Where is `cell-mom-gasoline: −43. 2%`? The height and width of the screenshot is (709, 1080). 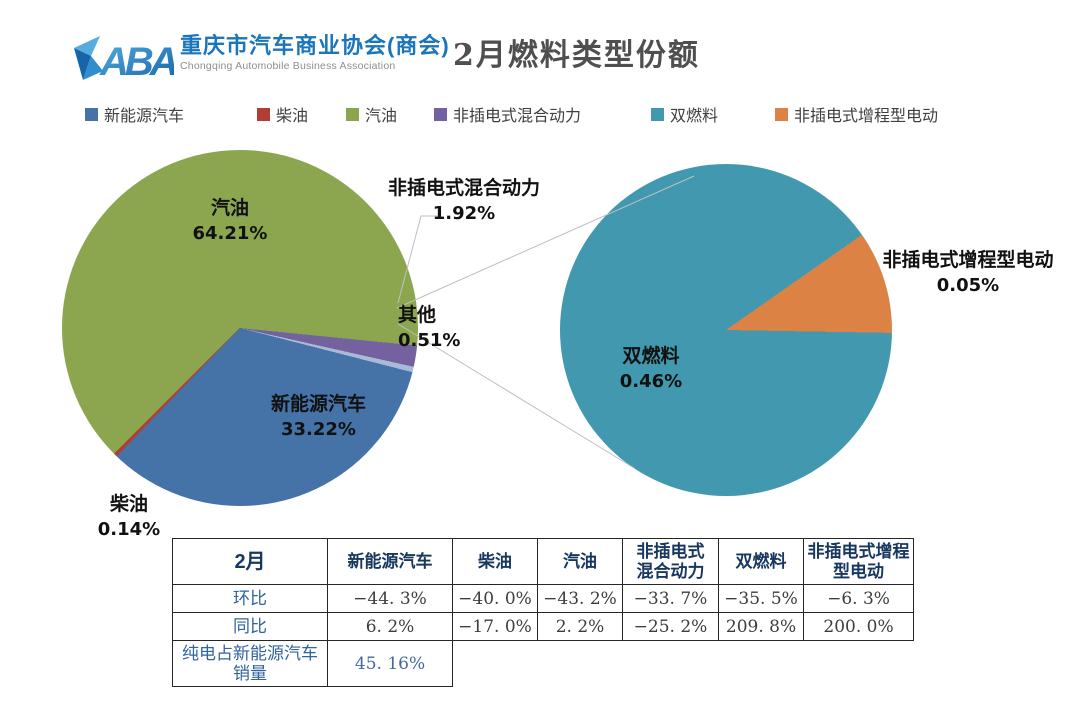
cell-mom-gasoline: −43. 2% is located at coordinates (580, 598).